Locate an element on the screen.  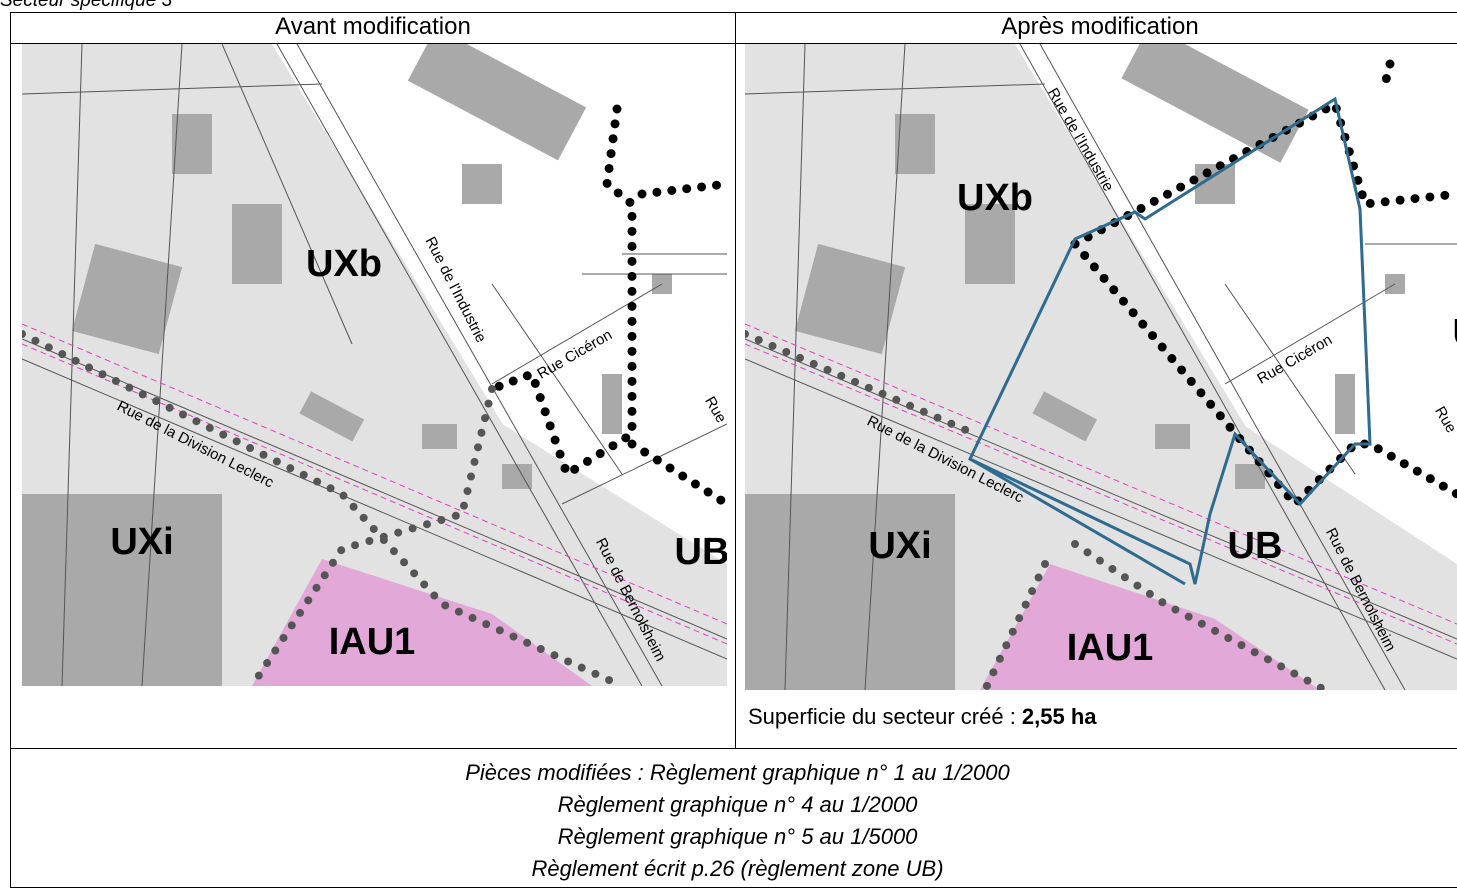
footer-line: Règlement graphique n° 4 au 1/2000 is located at coordinates (737, 804).